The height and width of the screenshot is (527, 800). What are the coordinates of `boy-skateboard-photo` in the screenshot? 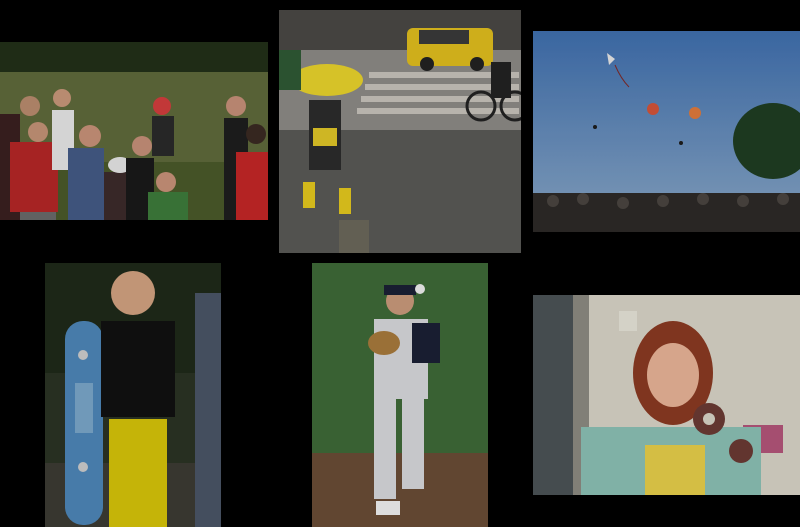 It's located at (133, 395).